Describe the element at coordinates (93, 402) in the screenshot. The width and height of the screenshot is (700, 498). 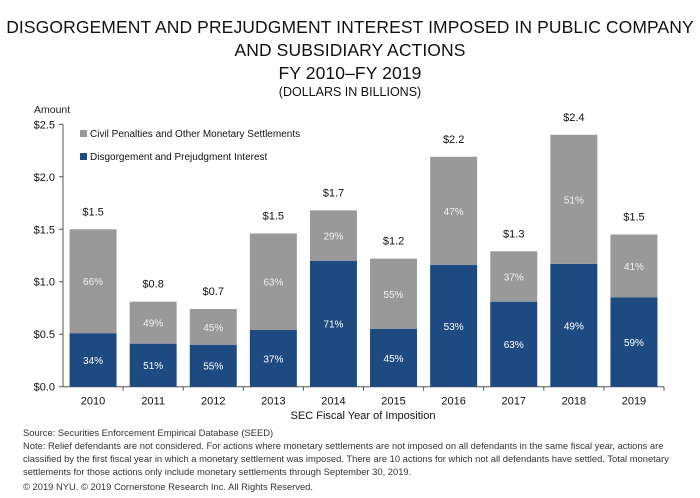
I see `x-tick-label: 2010` at that location.